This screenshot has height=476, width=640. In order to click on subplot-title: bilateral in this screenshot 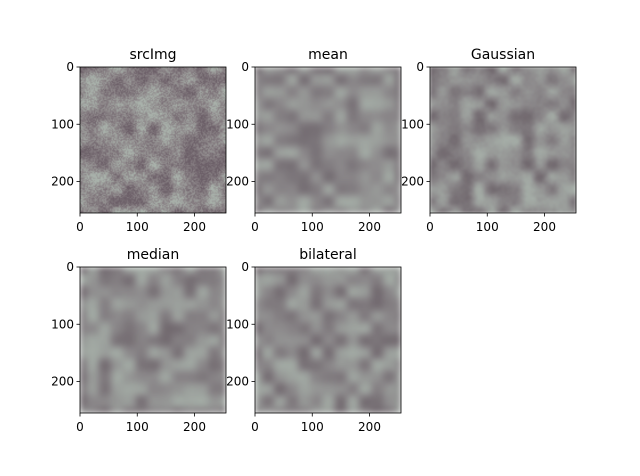, I will do `click(328, 255)`.